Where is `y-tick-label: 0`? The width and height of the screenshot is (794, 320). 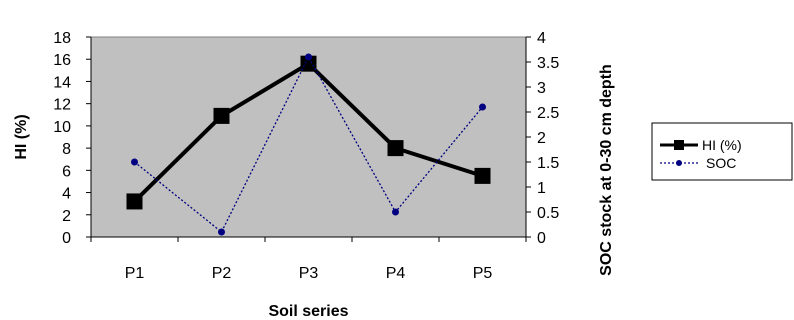 y-tick-label: 0 is located at coordinates (66, 238).